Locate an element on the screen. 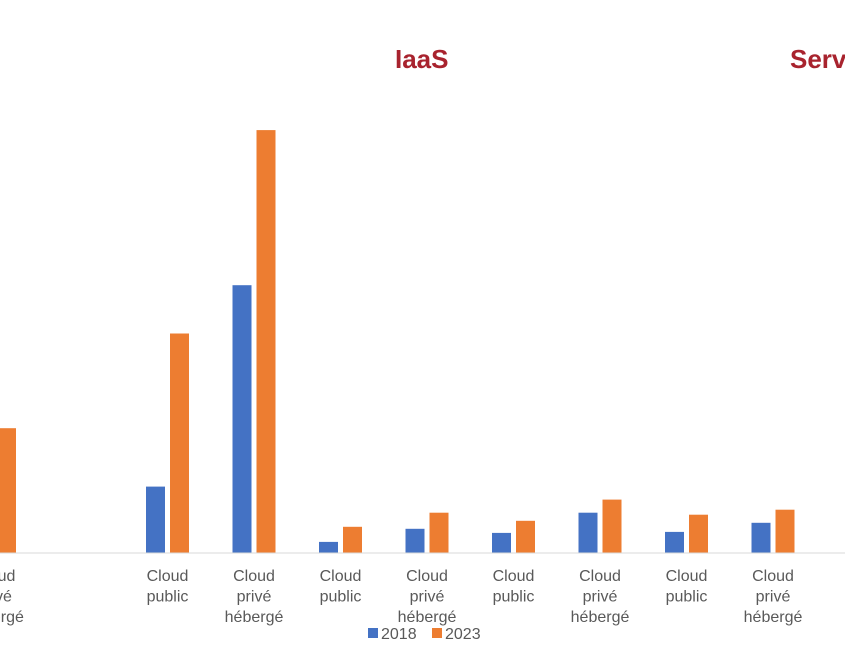 Image resolution: width=845 pixels, height=655 pixels. x-tick-label-7: Cloud privé hébergé is located at coordinates (600, 597).